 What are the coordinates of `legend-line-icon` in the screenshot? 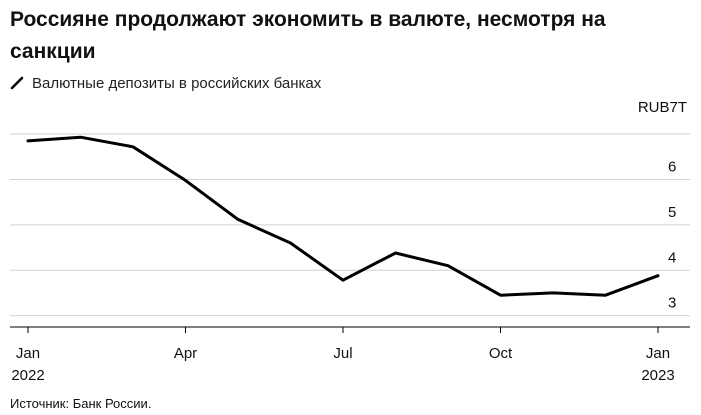 It's located at (17, 83).